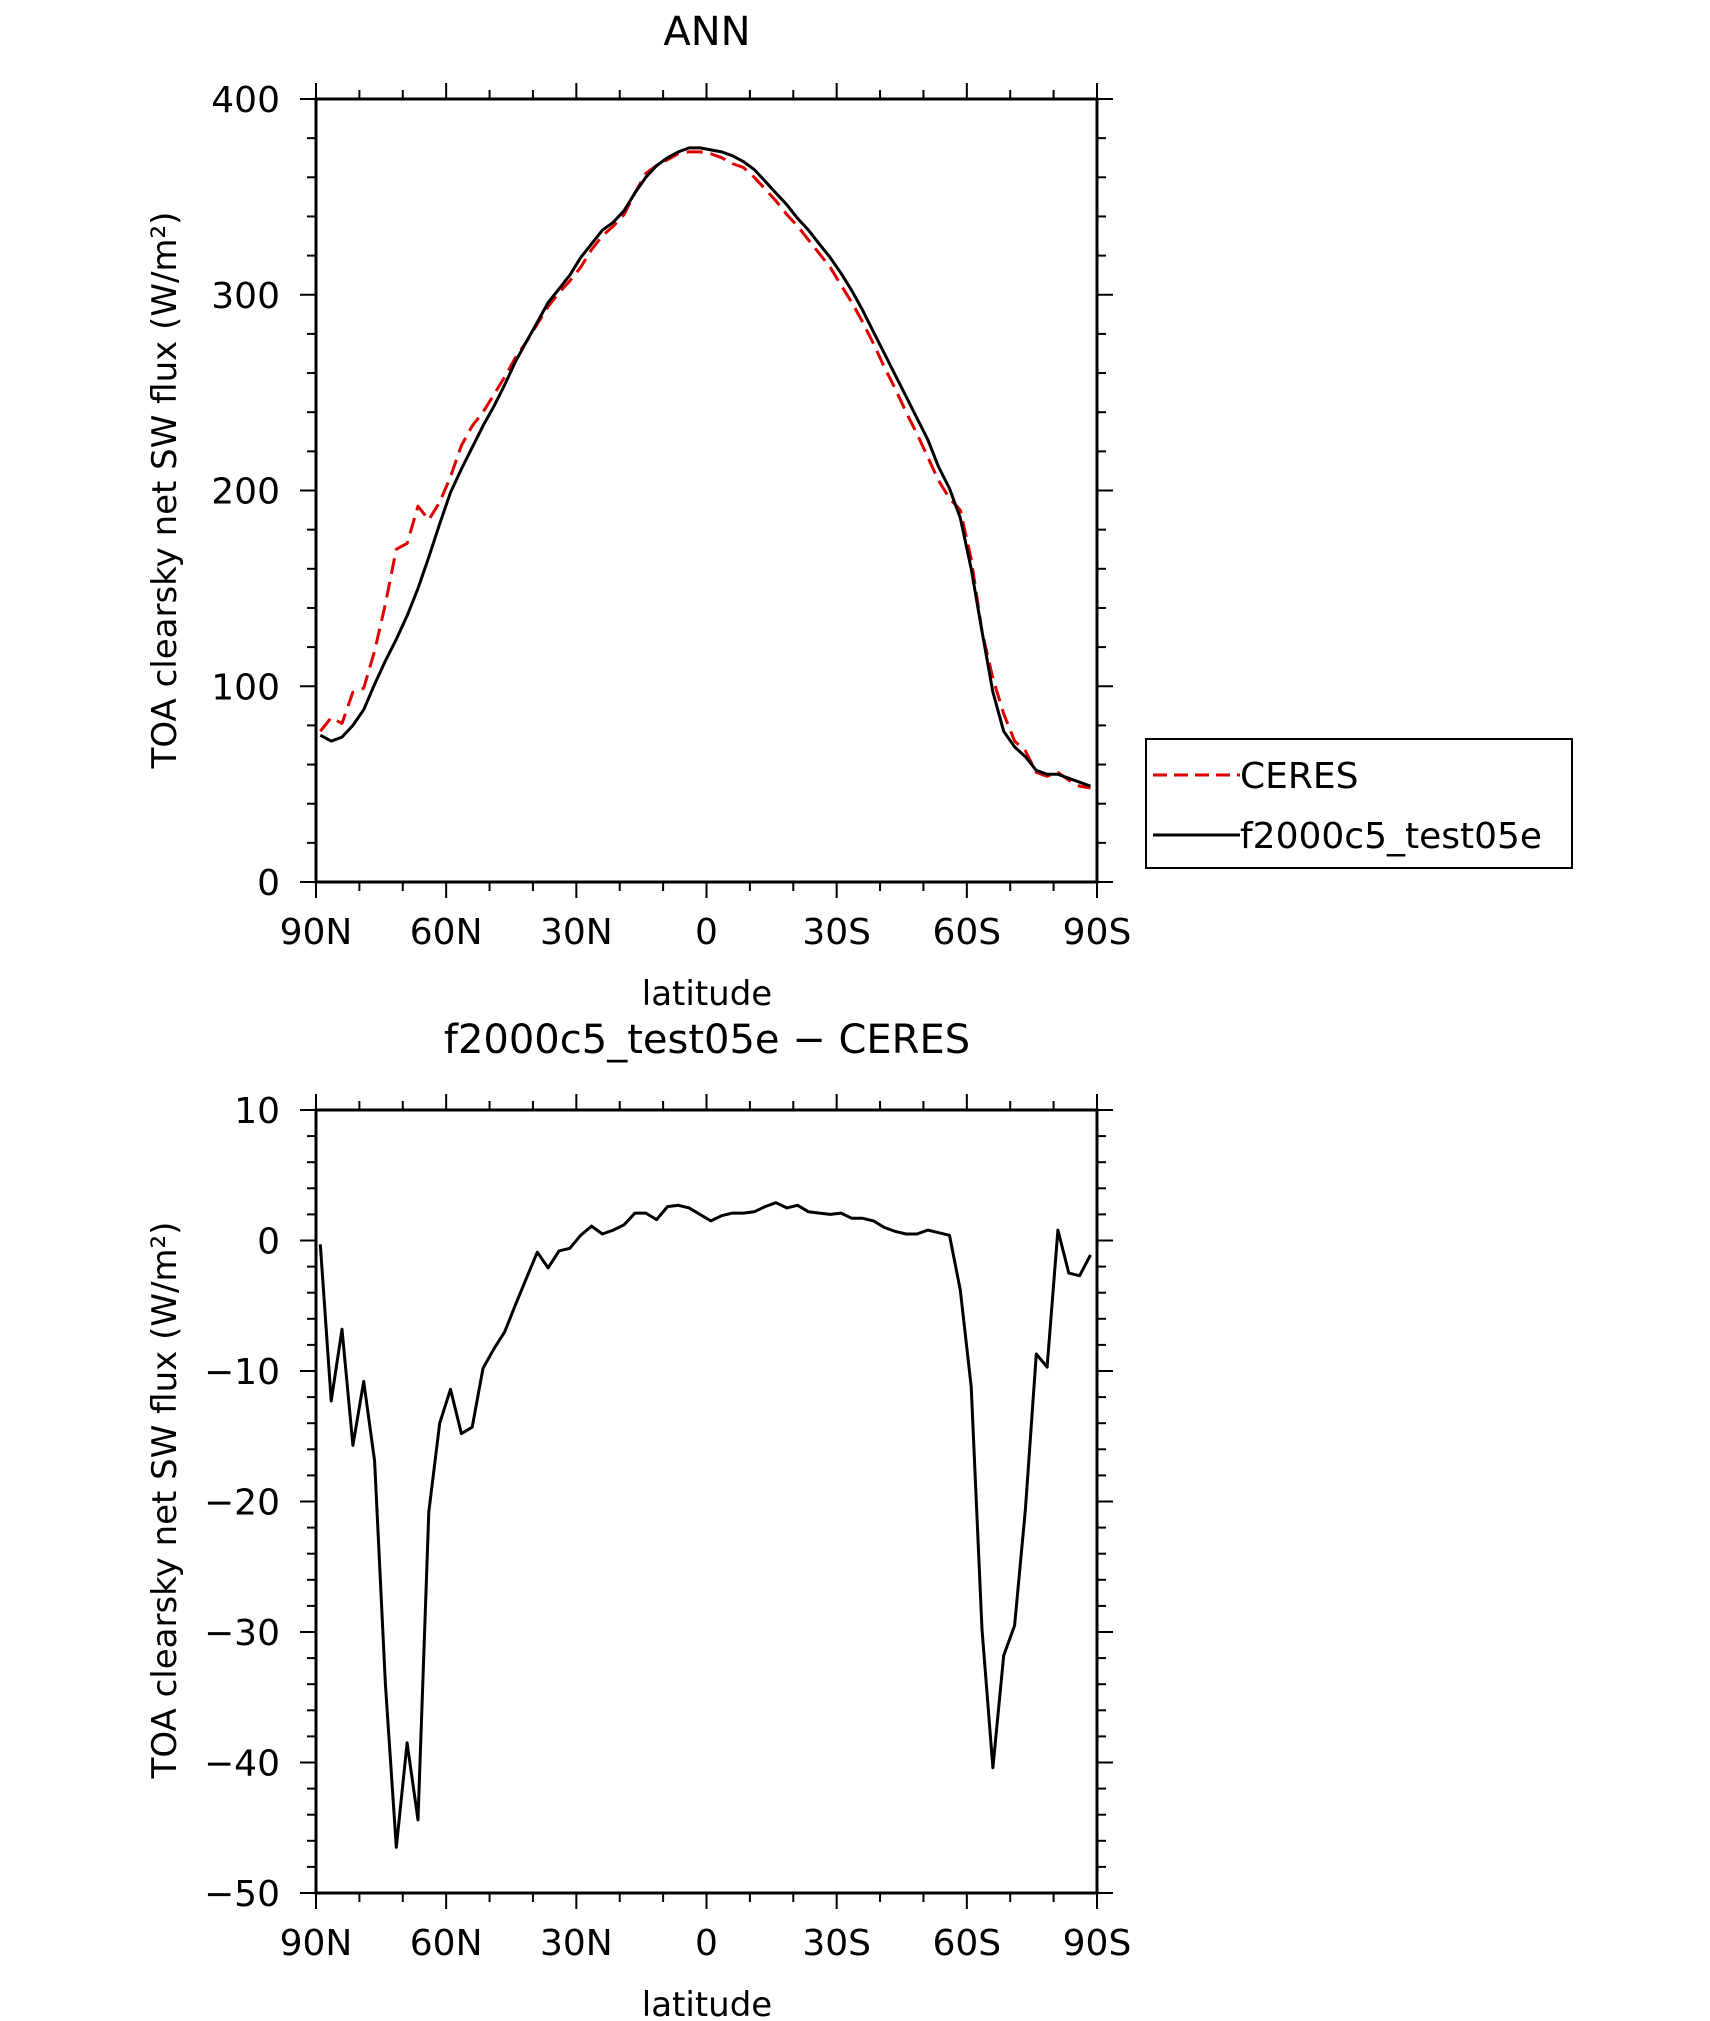 Image resolution: width=1710 pixels, height=2021 pixels. Describe the element at coordinates (1299, 776) in the screenshot. I see `legend-label-ceres: CERES` at that location.